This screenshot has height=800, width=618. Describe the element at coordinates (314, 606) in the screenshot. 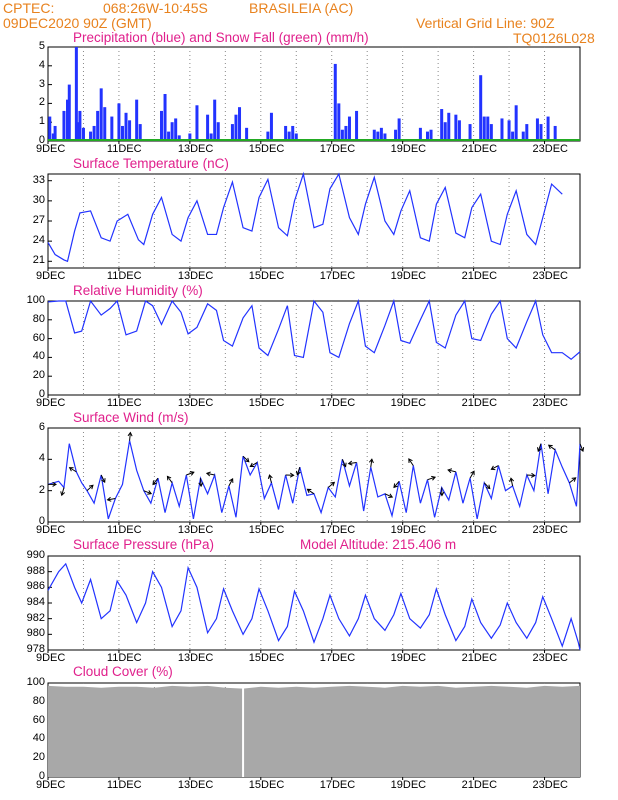

I see `series-line-pres` at that location.